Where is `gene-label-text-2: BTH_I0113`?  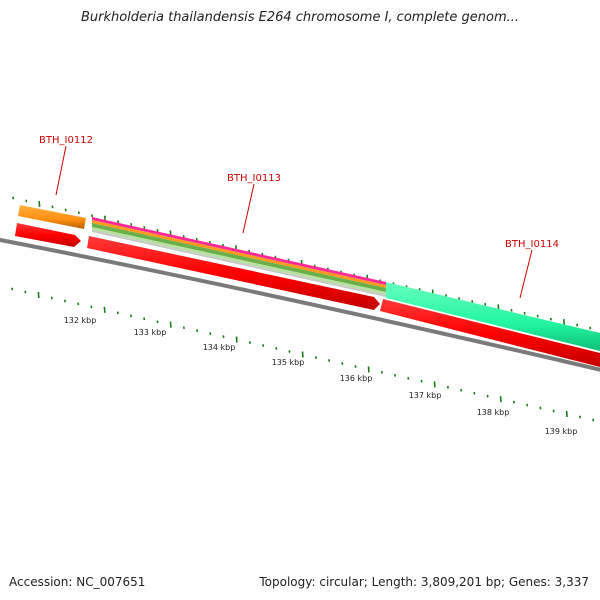 gene-label-text-2: BTH_I0113 is located at coordinates (254, 178).